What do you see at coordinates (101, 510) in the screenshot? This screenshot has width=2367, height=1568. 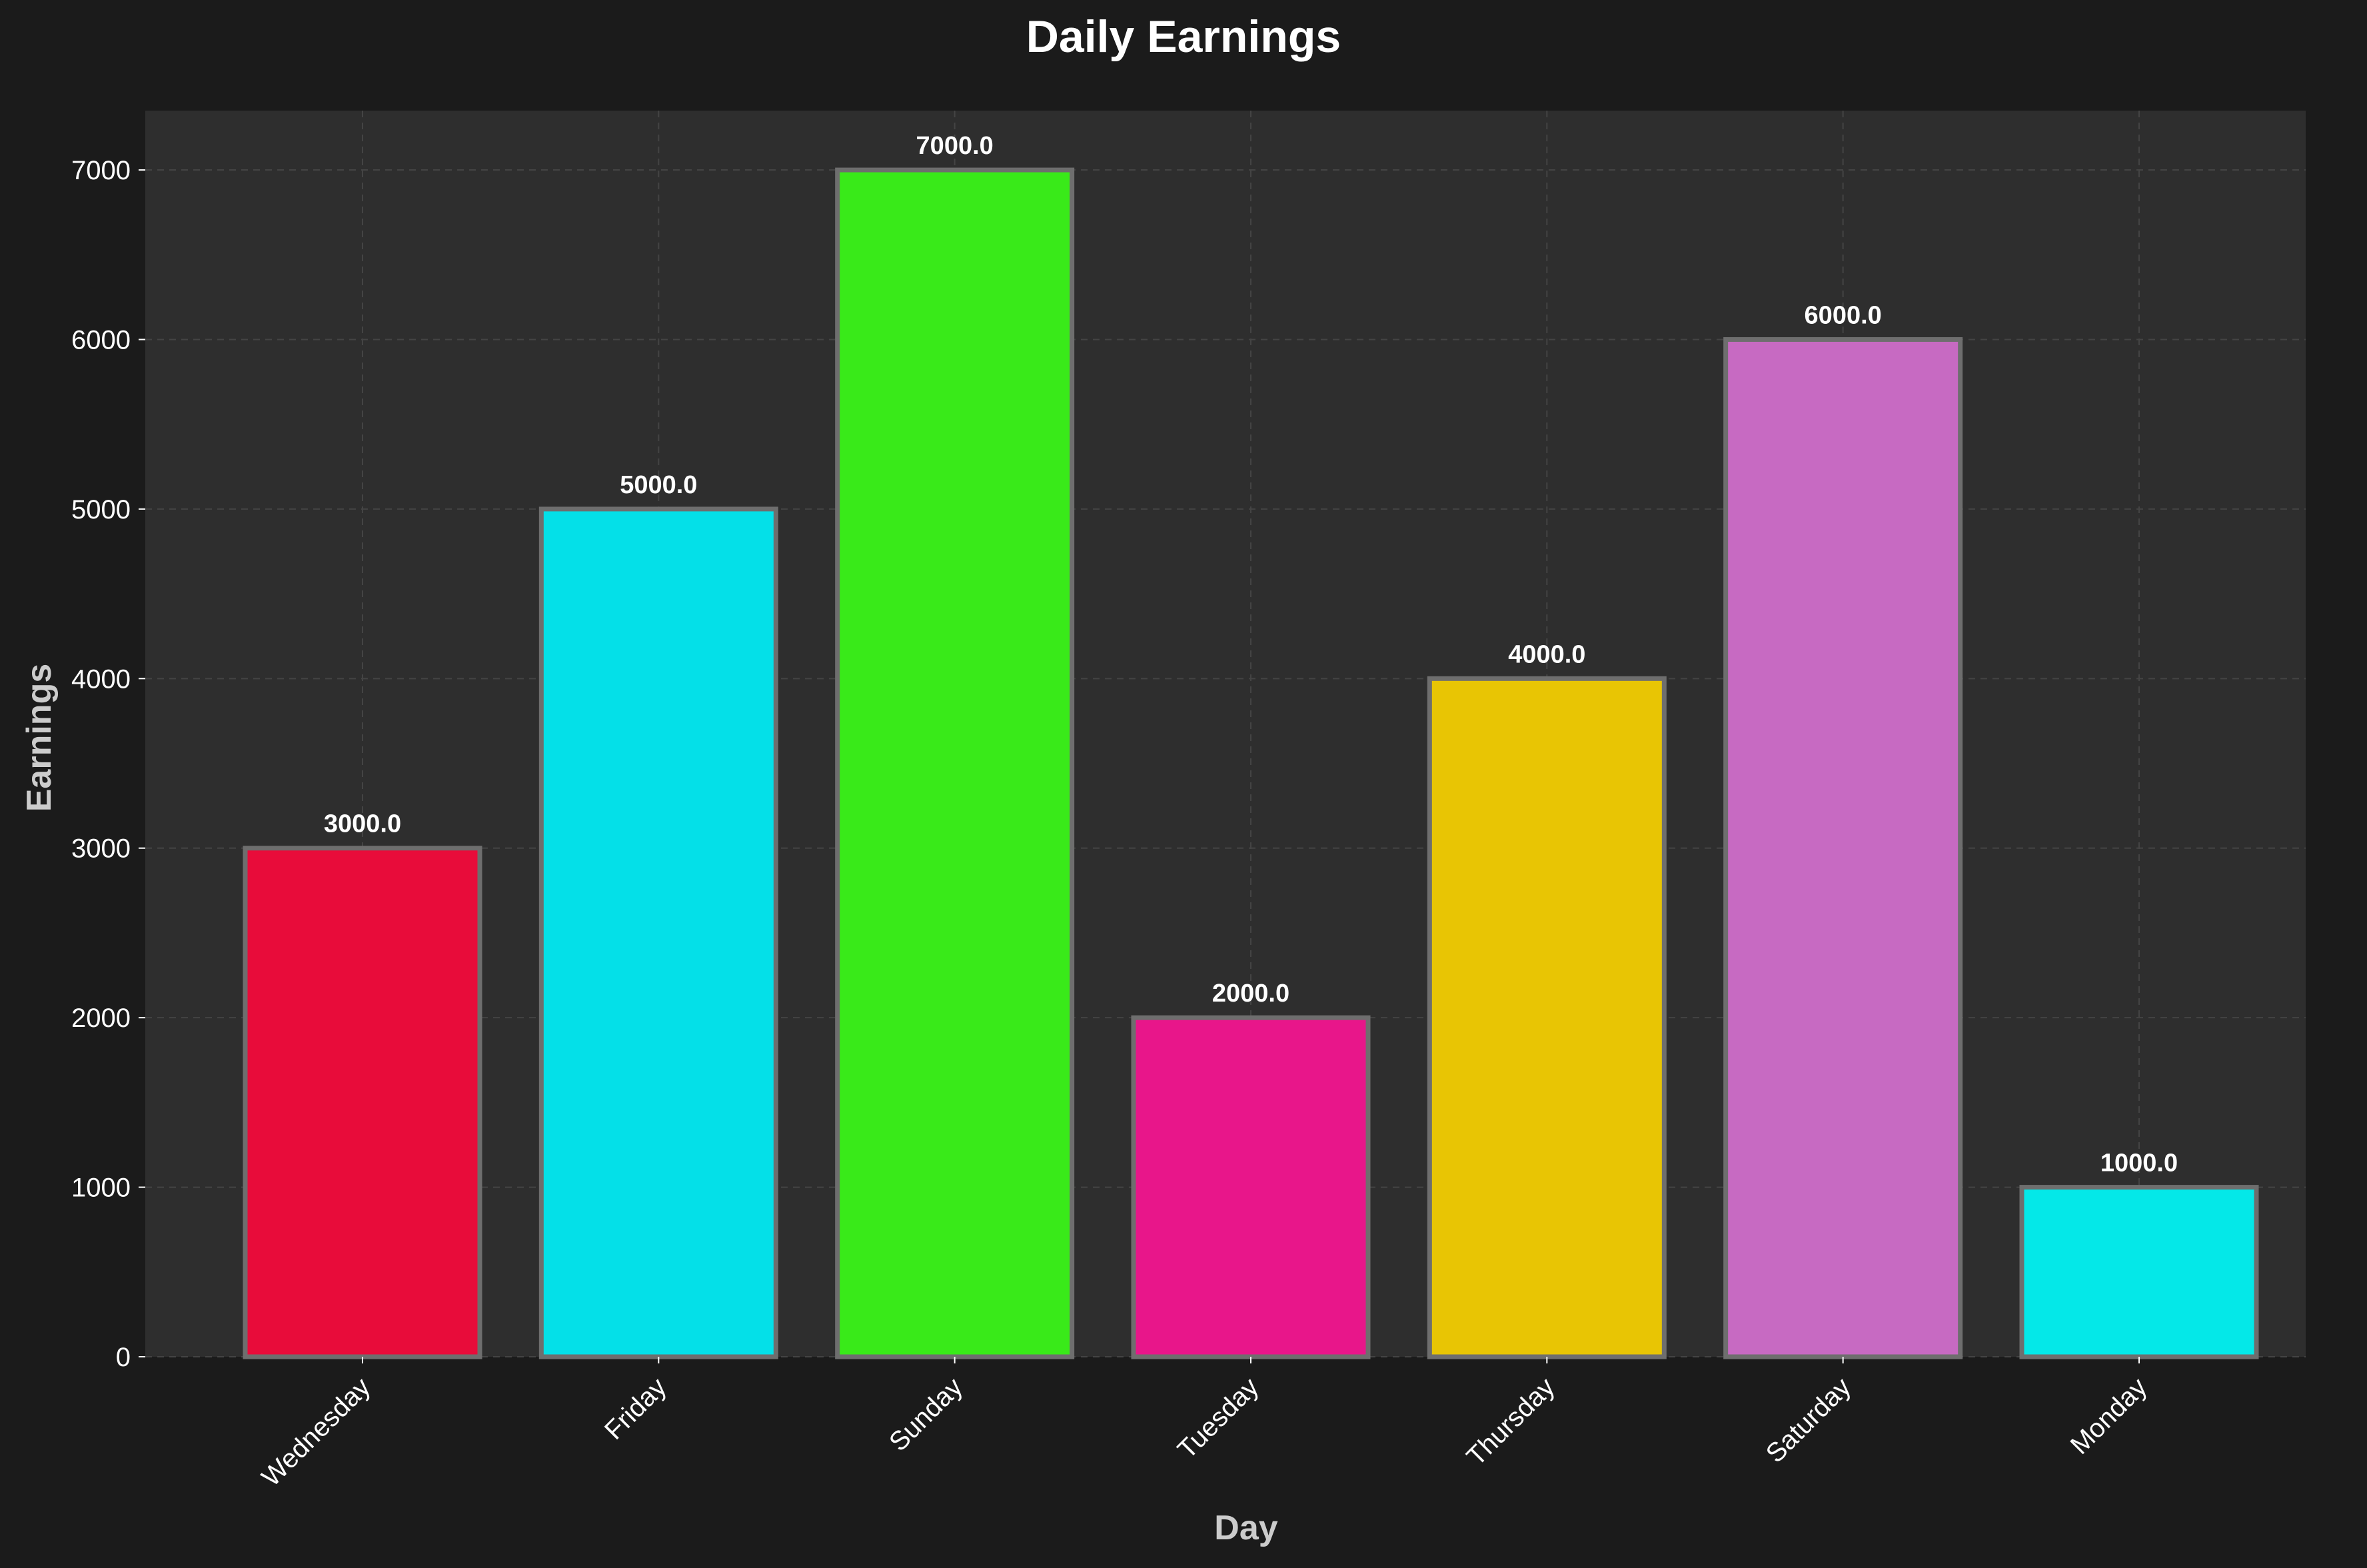 I see `y-tick-label: 5000` at bounding box center [101, 510].